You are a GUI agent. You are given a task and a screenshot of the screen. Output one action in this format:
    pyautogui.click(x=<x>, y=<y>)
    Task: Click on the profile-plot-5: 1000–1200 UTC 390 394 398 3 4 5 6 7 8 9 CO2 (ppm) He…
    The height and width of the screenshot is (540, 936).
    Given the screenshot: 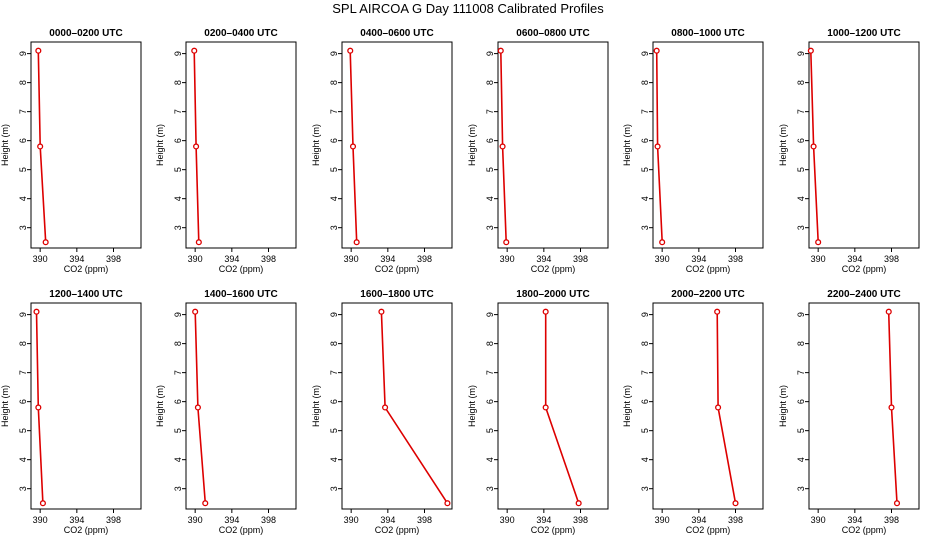 What is the action you would take?
    pyautogui.click(x=849, y=151)
    